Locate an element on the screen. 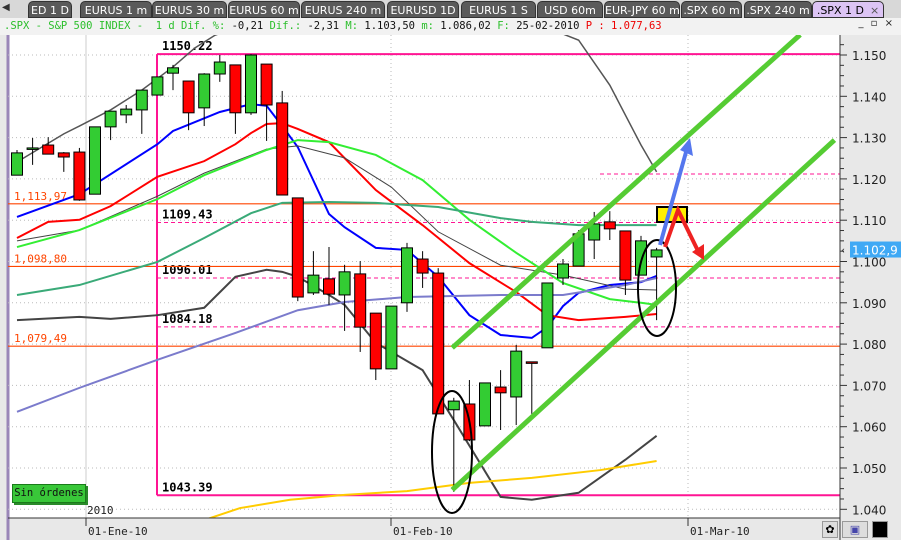  window-controls: _ ▫ × is located at coordinates (876, 23).